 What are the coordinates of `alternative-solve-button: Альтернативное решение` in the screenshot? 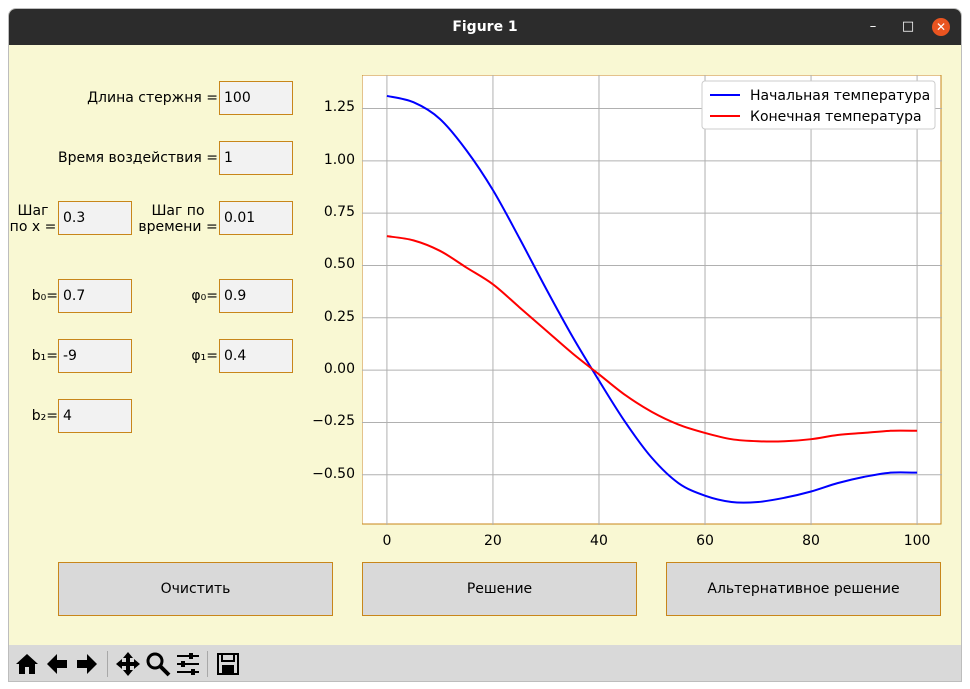 It's located at (803, 589).